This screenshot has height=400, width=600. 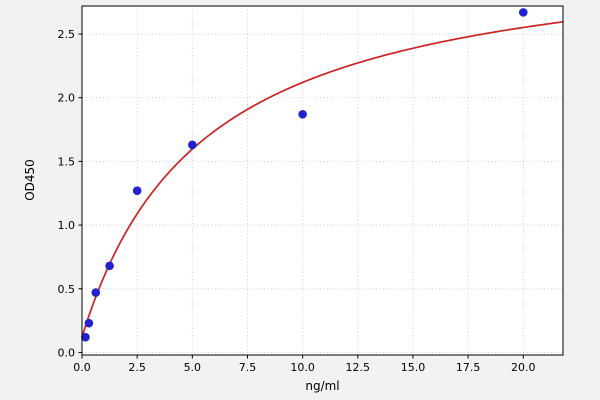 What do you see at coordinates (67, 289) in the screenshot?
I see `y-tick-label: 0.5` at bounding box center [67, 289].